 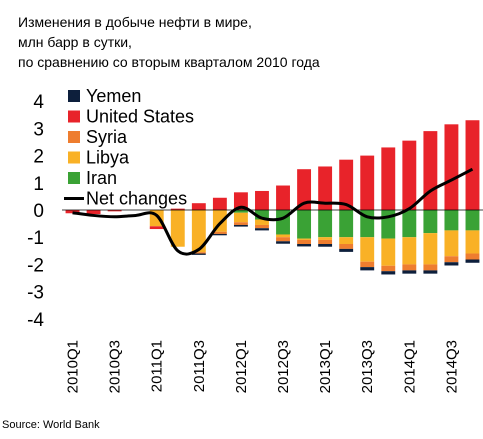 What do you see at coordinates (198, 206) in the screenshot?
I see `bar-united-states-2011Q3` at bounding box center [198, 206].